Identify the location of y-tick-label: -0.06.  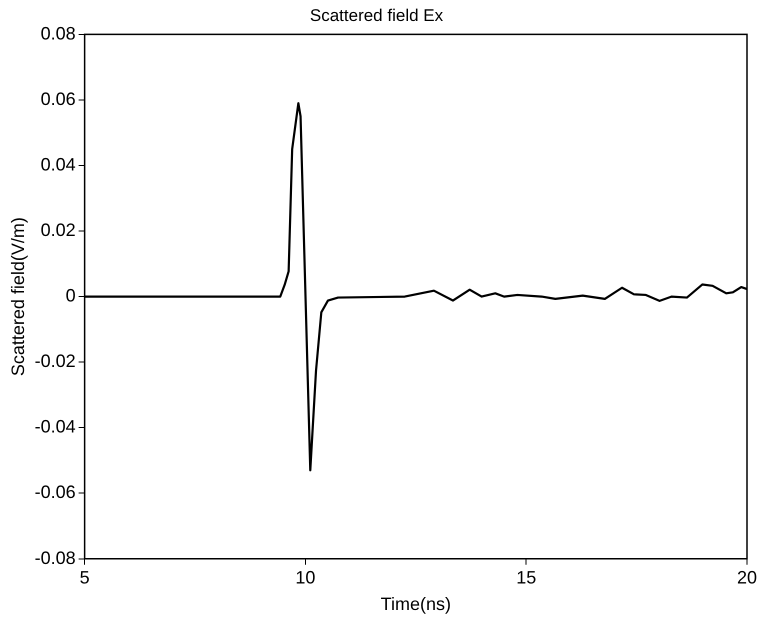
(55, 492).